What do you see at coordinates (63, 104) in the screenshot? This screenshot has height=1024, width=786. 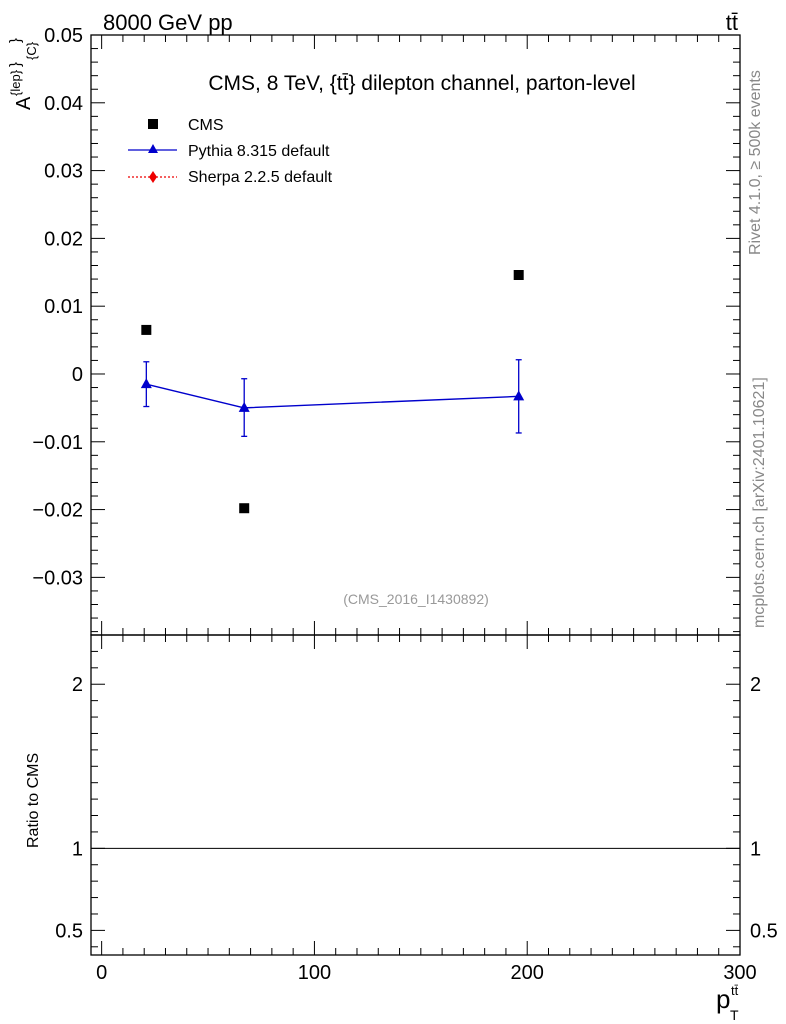 I see `main-ytick-label: 0.04` at bounding box center [63, 104].